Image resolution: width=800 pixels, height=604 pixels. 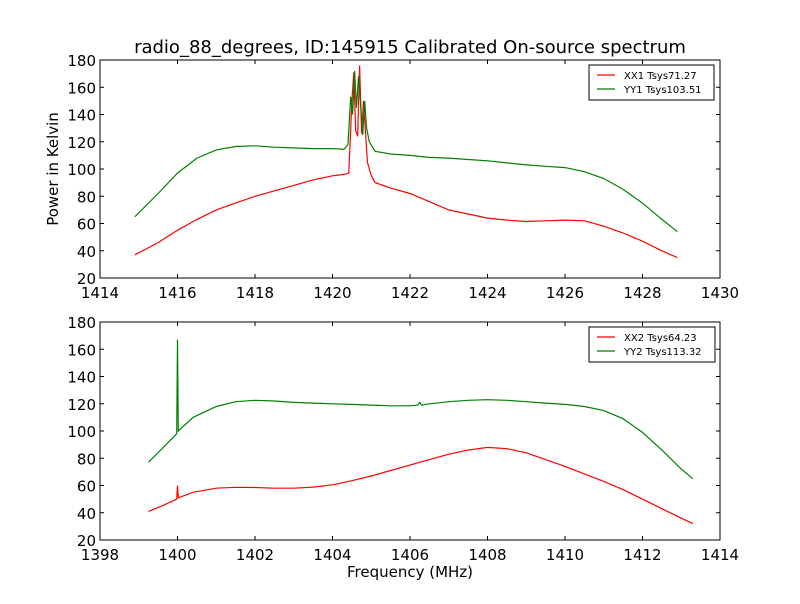 What do you see at coordinates (662, 352) in the screenshot?
I see `legend-entry: YY2 Tsys113.32` at bounding box center [662, 352].